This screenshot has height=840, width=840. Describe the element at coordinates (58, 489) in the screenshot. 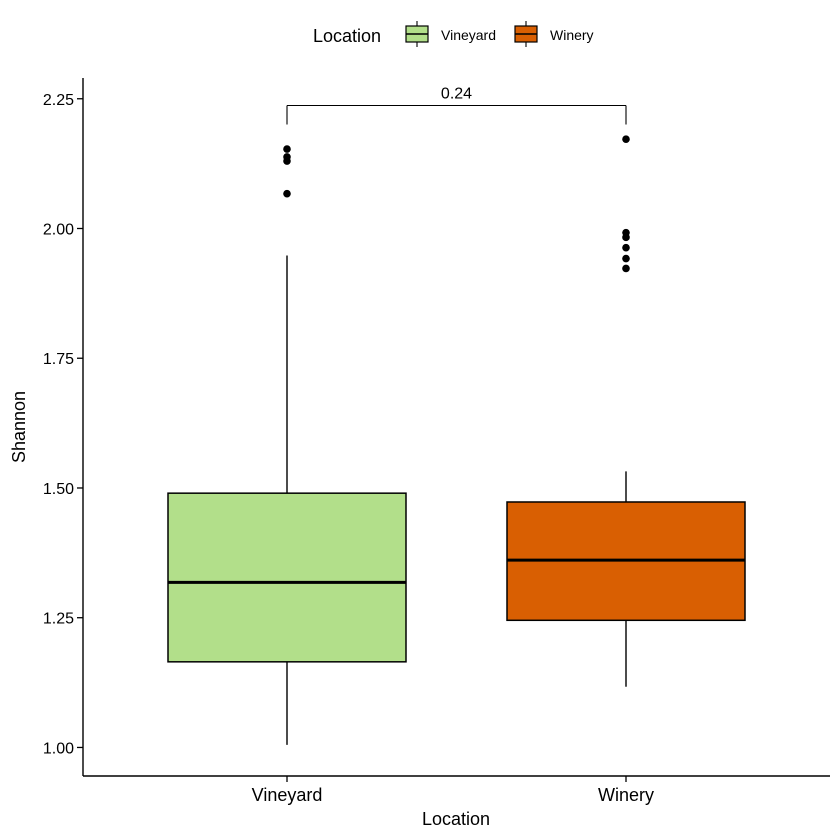

I see `y-tick-label: 1.50` at that location.